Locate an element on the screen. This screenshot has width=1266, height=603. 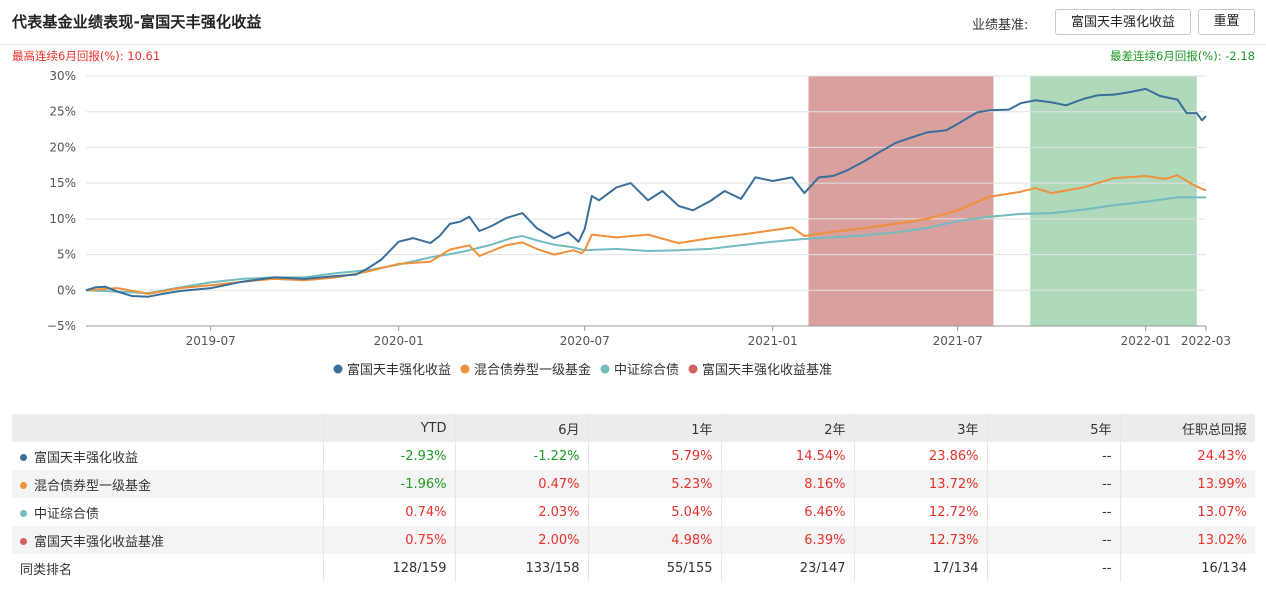
row-name: 同类排名 is located at coordinates (46, 570).